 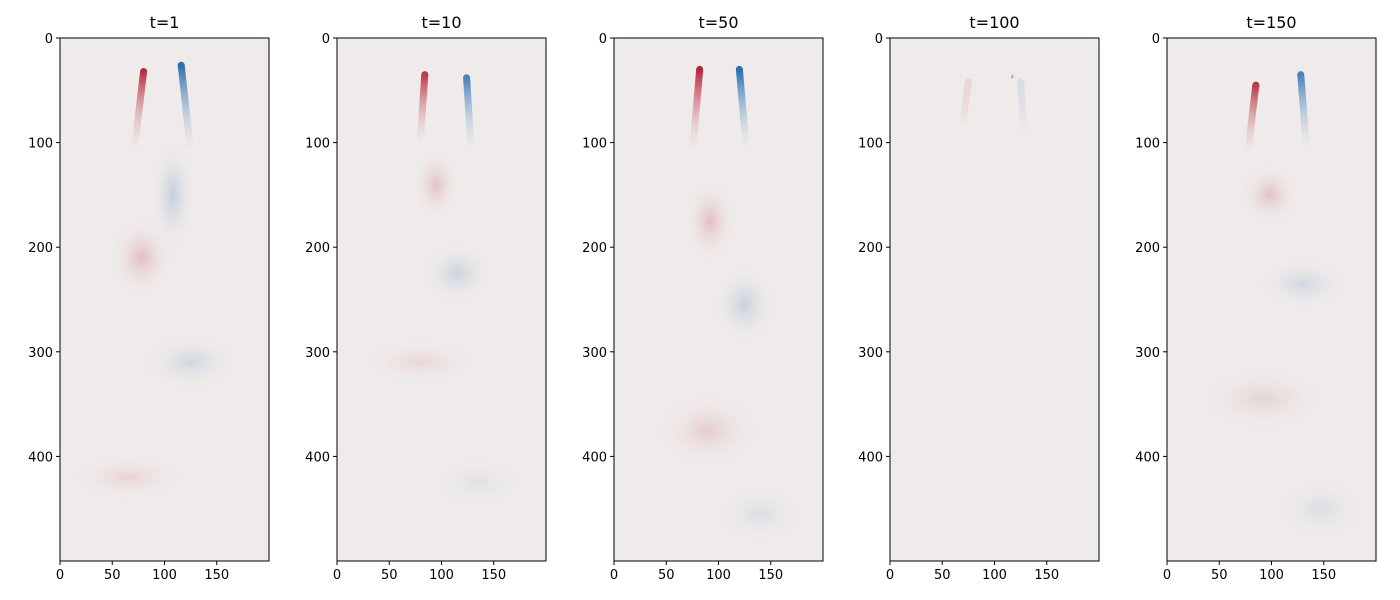 What do you see at coordinates (718, 22) in the screenshot?
I see `panel-title: t=50` at bounding box center [718, 22].